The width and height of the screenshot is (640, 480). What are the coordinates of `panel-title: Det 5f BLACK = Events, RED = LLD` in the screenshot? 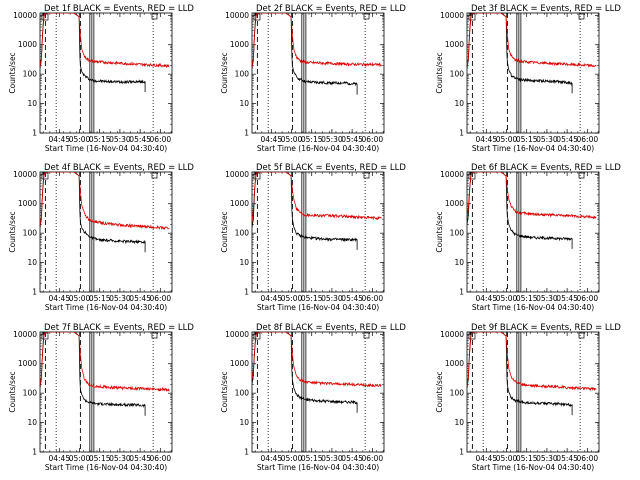 It's located at (331, 168).